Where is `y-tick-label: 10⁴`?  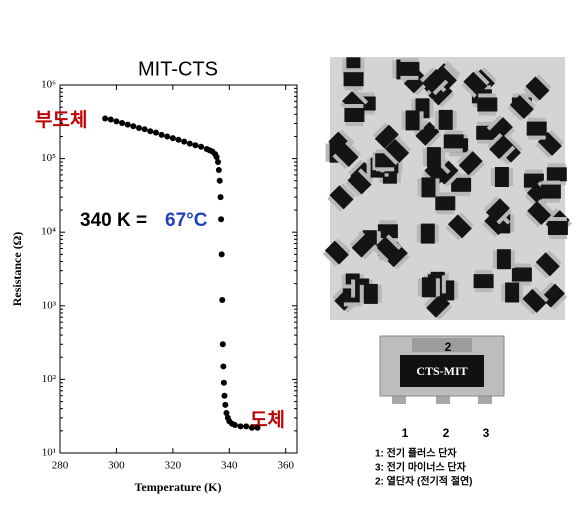 y-tick-label: 10⁴ is located at coordinates (48, 232).